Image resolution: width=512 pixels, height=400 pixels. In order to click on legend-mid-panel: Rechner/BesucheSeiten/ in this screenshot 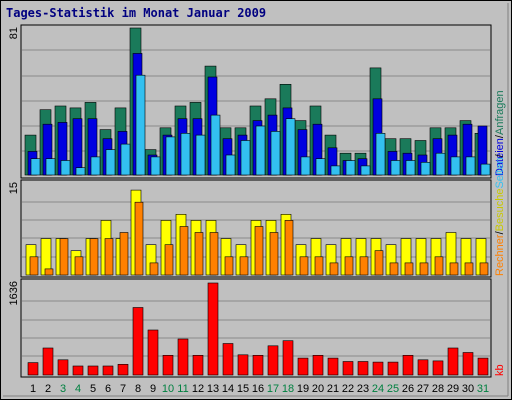, I will do `click(500, 214)`.